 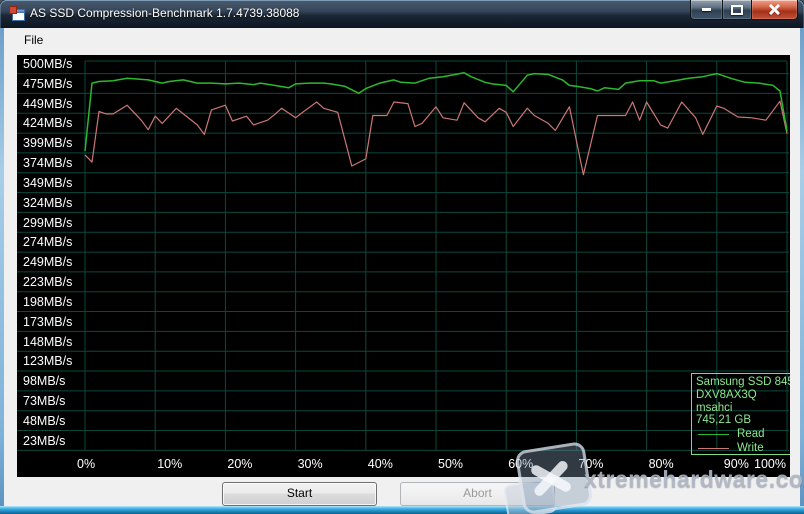 What do you see at coordinates (661, 464) in the screenshot?
I see `x-tick-label: 80%` at bounding box center [661, 464].